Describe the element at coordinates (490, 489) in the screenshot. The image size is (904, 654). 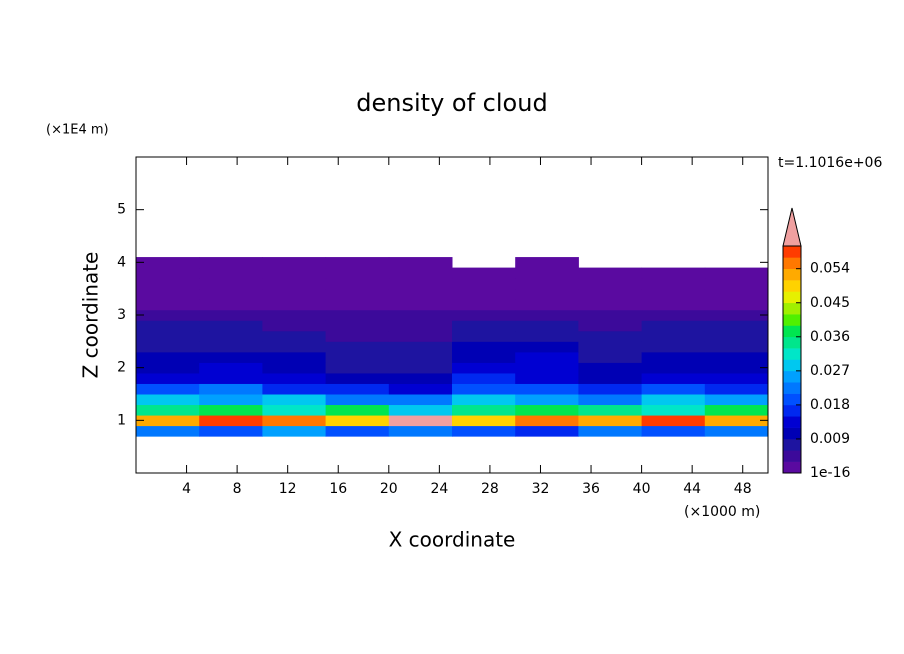
I see `x-tick-label: 28` at that location.